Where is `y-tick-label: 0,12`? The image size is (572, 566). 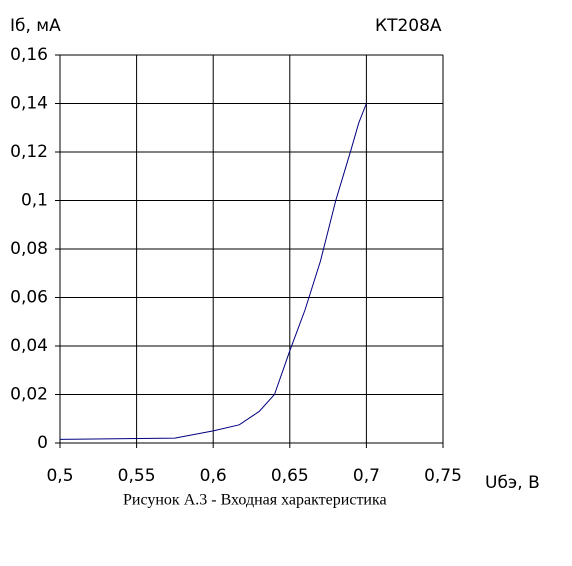 y-tick-label: 0,12 is located at coordinates (29, 152).